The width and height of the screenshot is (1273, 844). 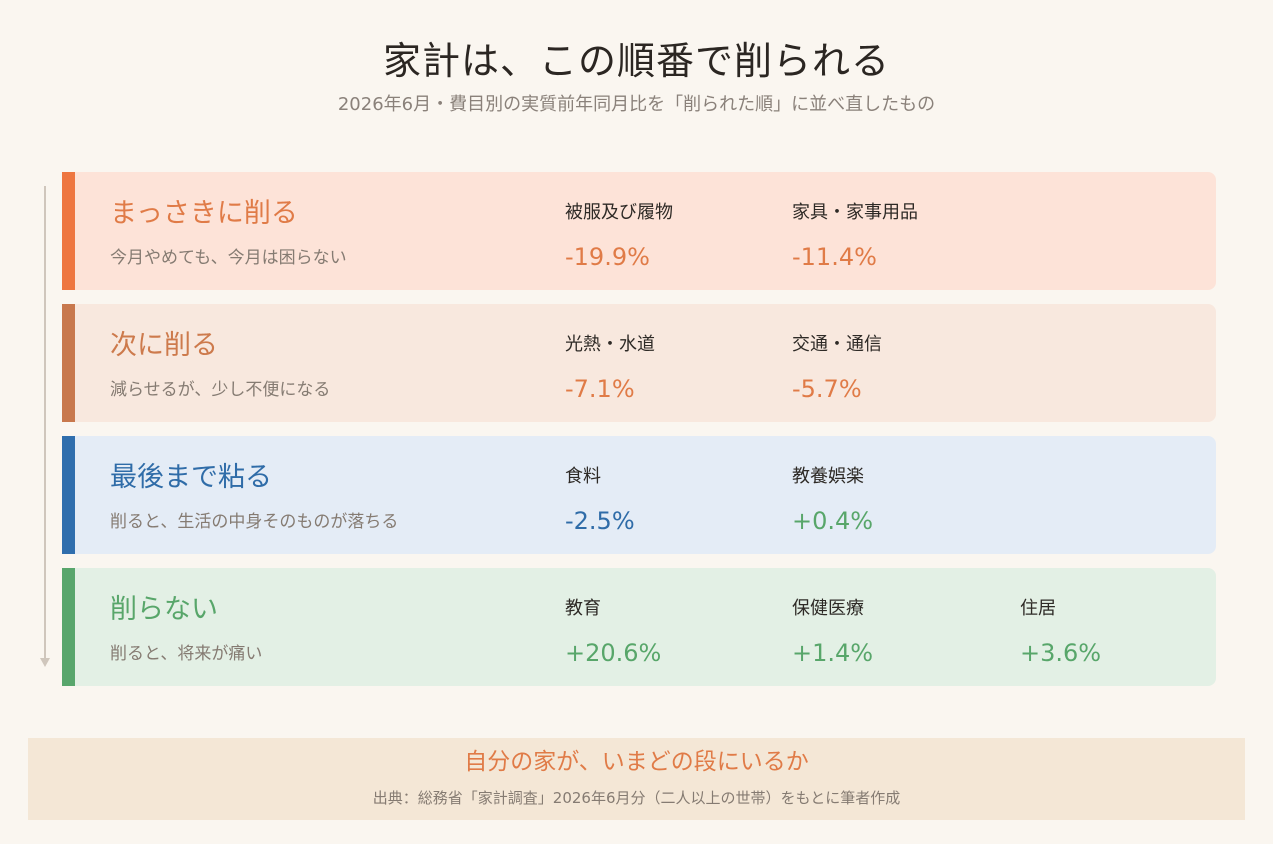 I want to click on expense-item: 家具・家事用品 -11.4%, so click(x=902, y=236).